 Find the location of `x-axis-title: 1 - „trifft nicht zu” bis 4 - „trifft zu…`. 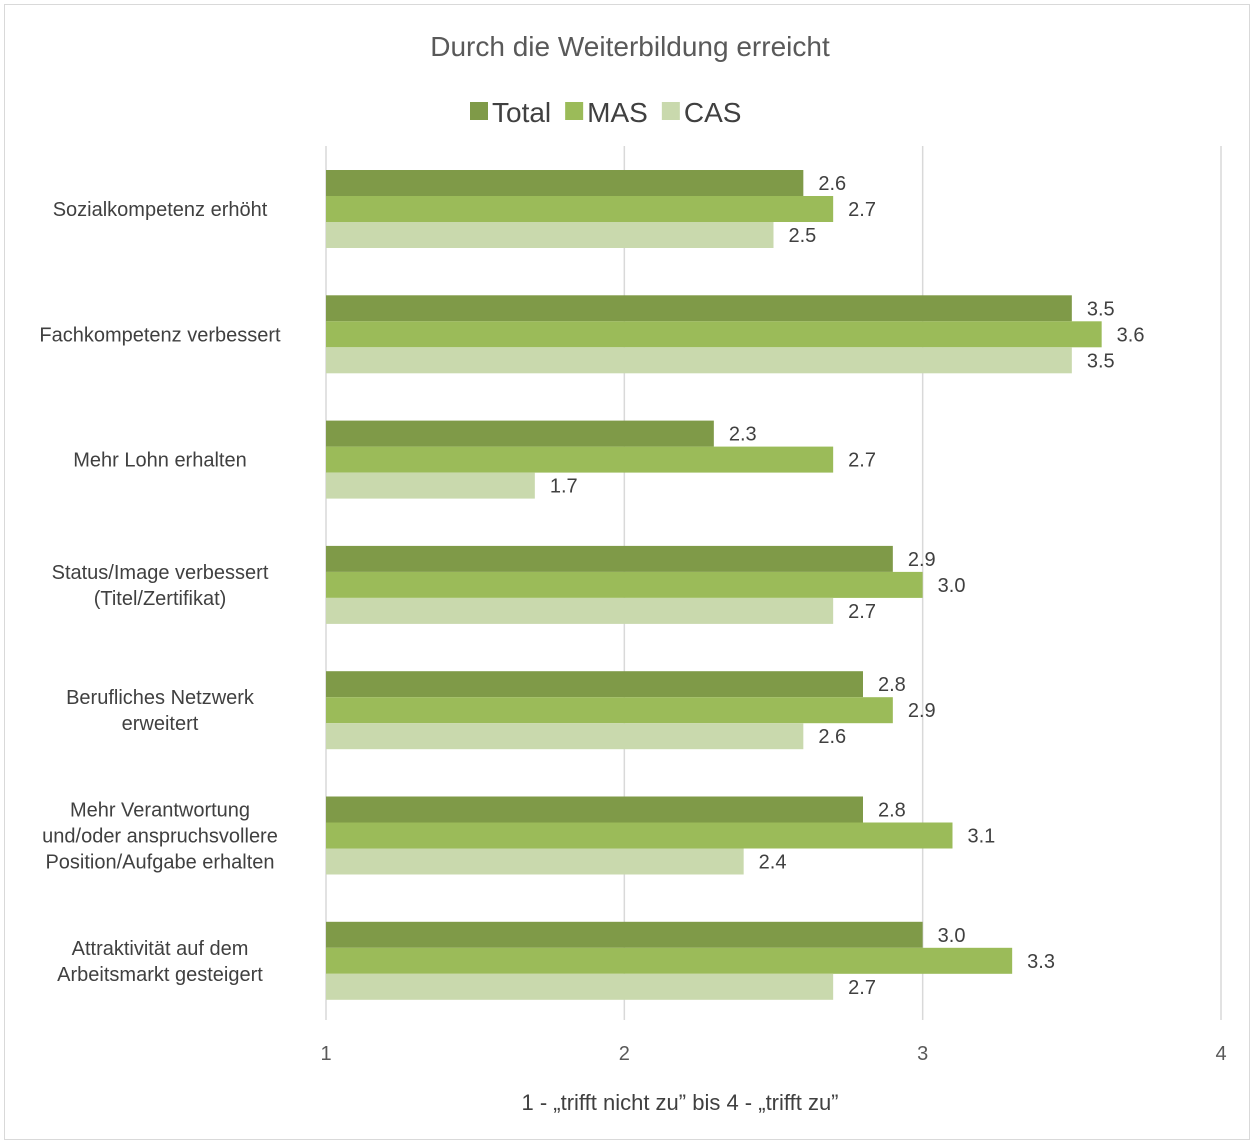

x-axis-title: 1 - „trifft nicht zu” bis 4 - „trifft zu… is located at coordinates (679, 1102).